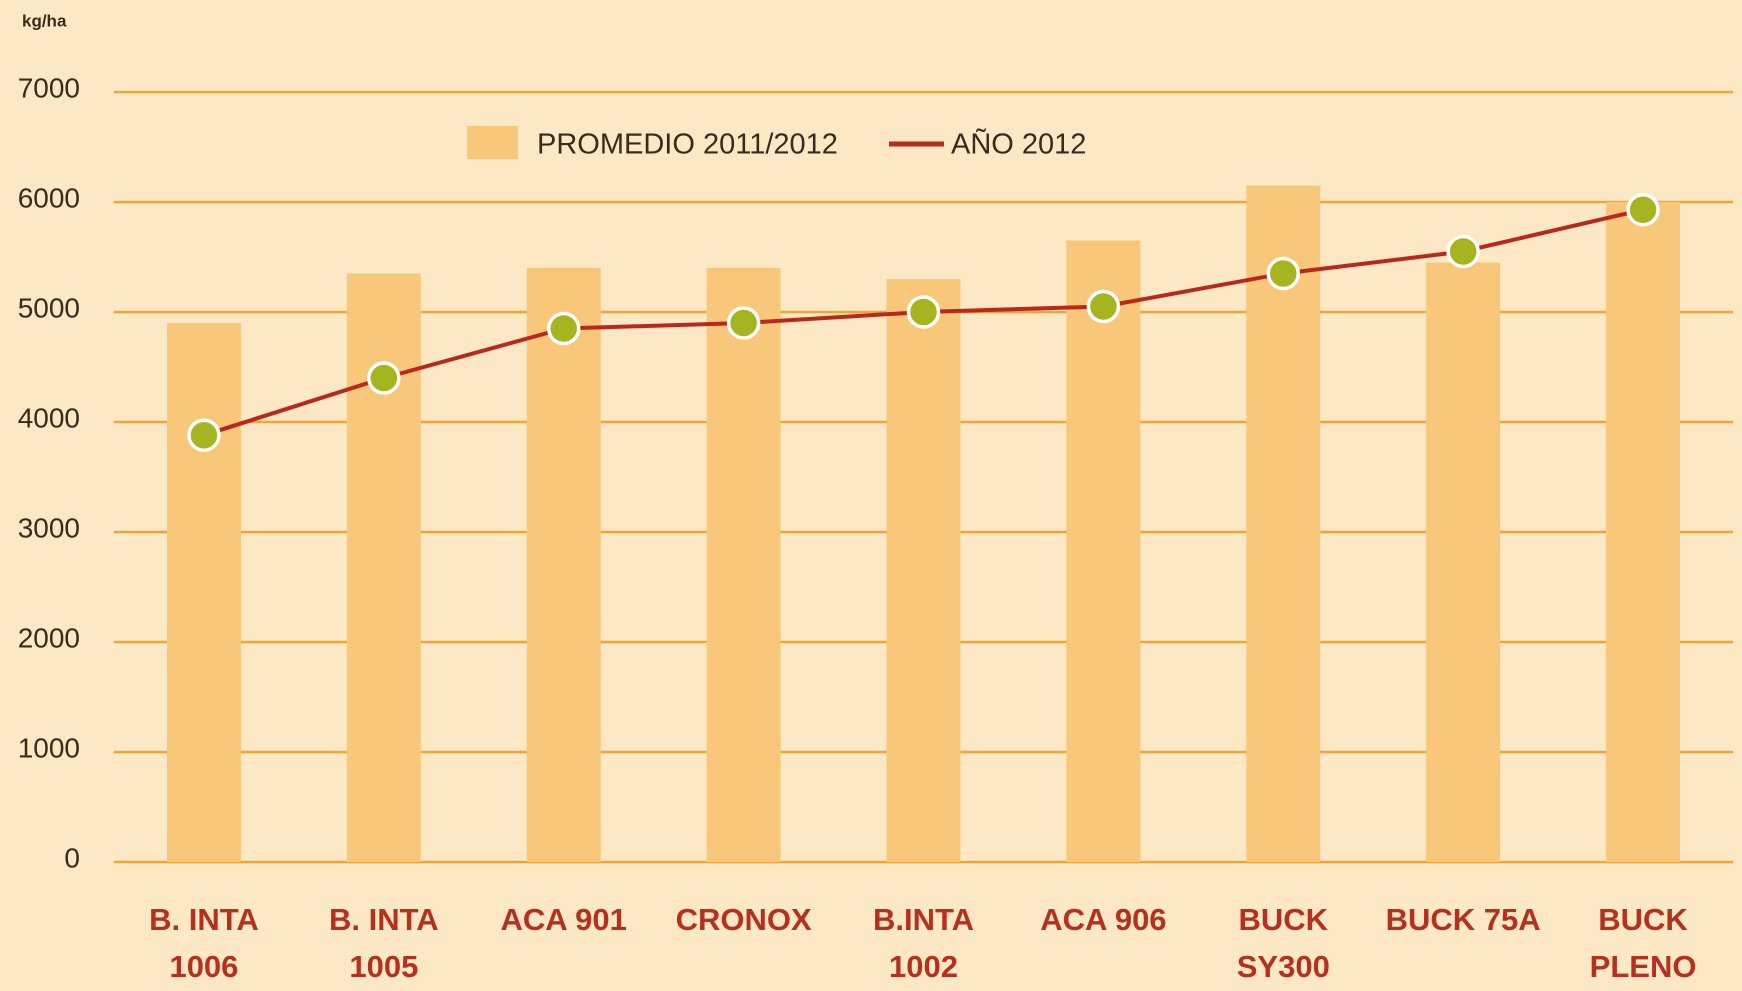  I want to click on y-tick-label: 1000, so click(49, 747).